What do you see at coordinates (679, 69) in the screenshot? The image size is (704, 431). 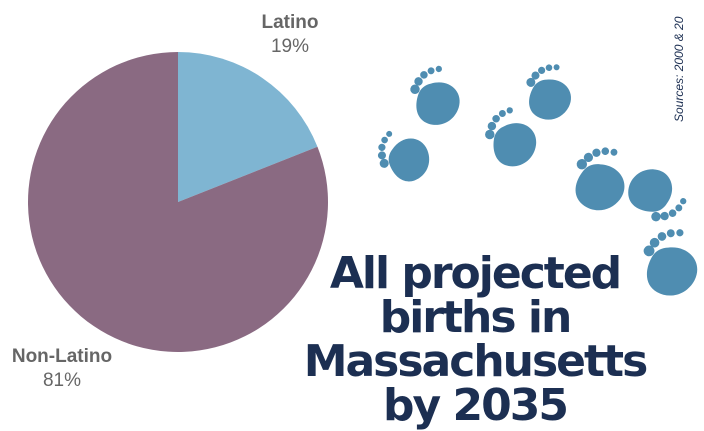 I see `sources-note: Sources: 2000 & 20` at bounding box center [679, 69].